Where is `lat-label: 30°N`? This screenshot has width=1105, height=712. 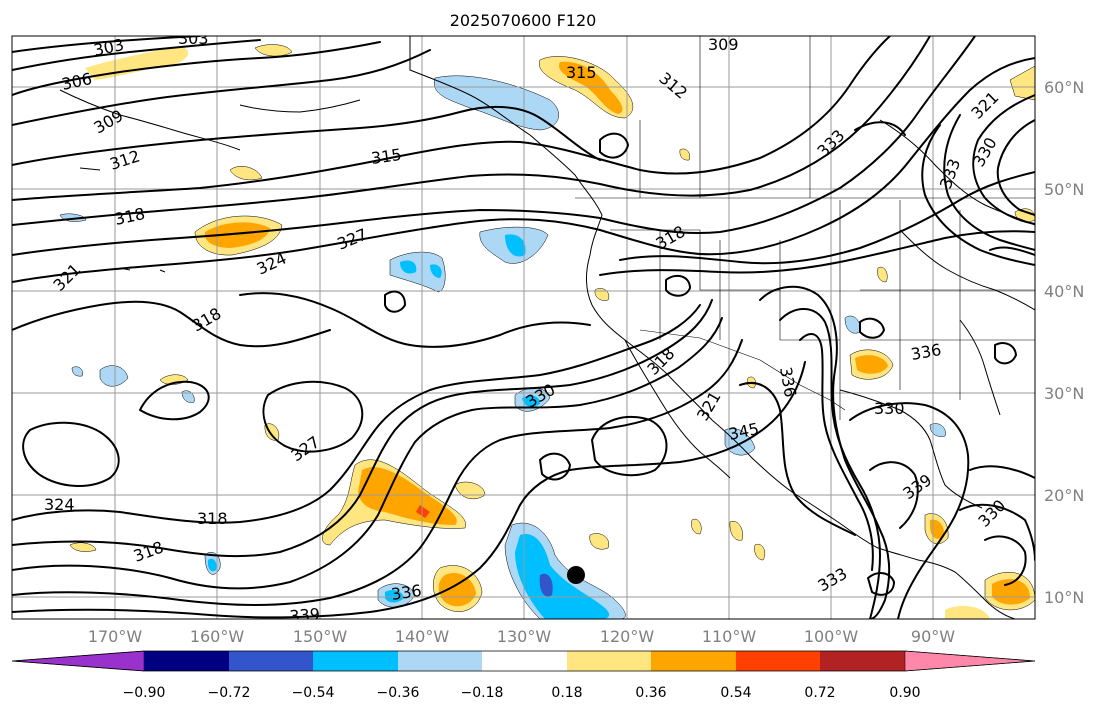
lat-label: 30°N is located at coordinates (1064, 393).